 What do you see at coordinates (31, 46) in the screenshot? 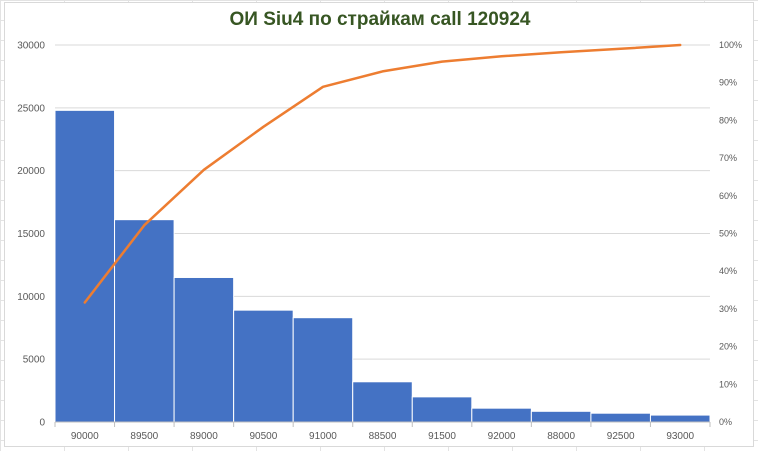
I see `y-left-tick-label: 30000` at bounding box center [31, 46].